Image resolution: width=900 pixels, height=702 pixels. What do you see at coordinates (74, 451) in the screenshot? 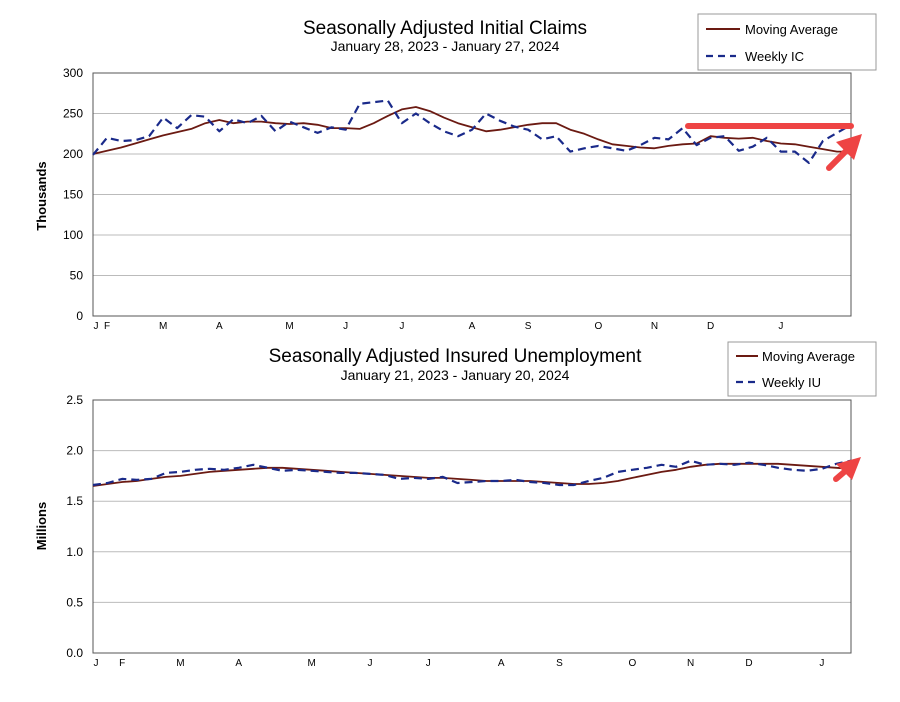
I see `y-tick-label: 2.0` at bounding box center [74, 451].